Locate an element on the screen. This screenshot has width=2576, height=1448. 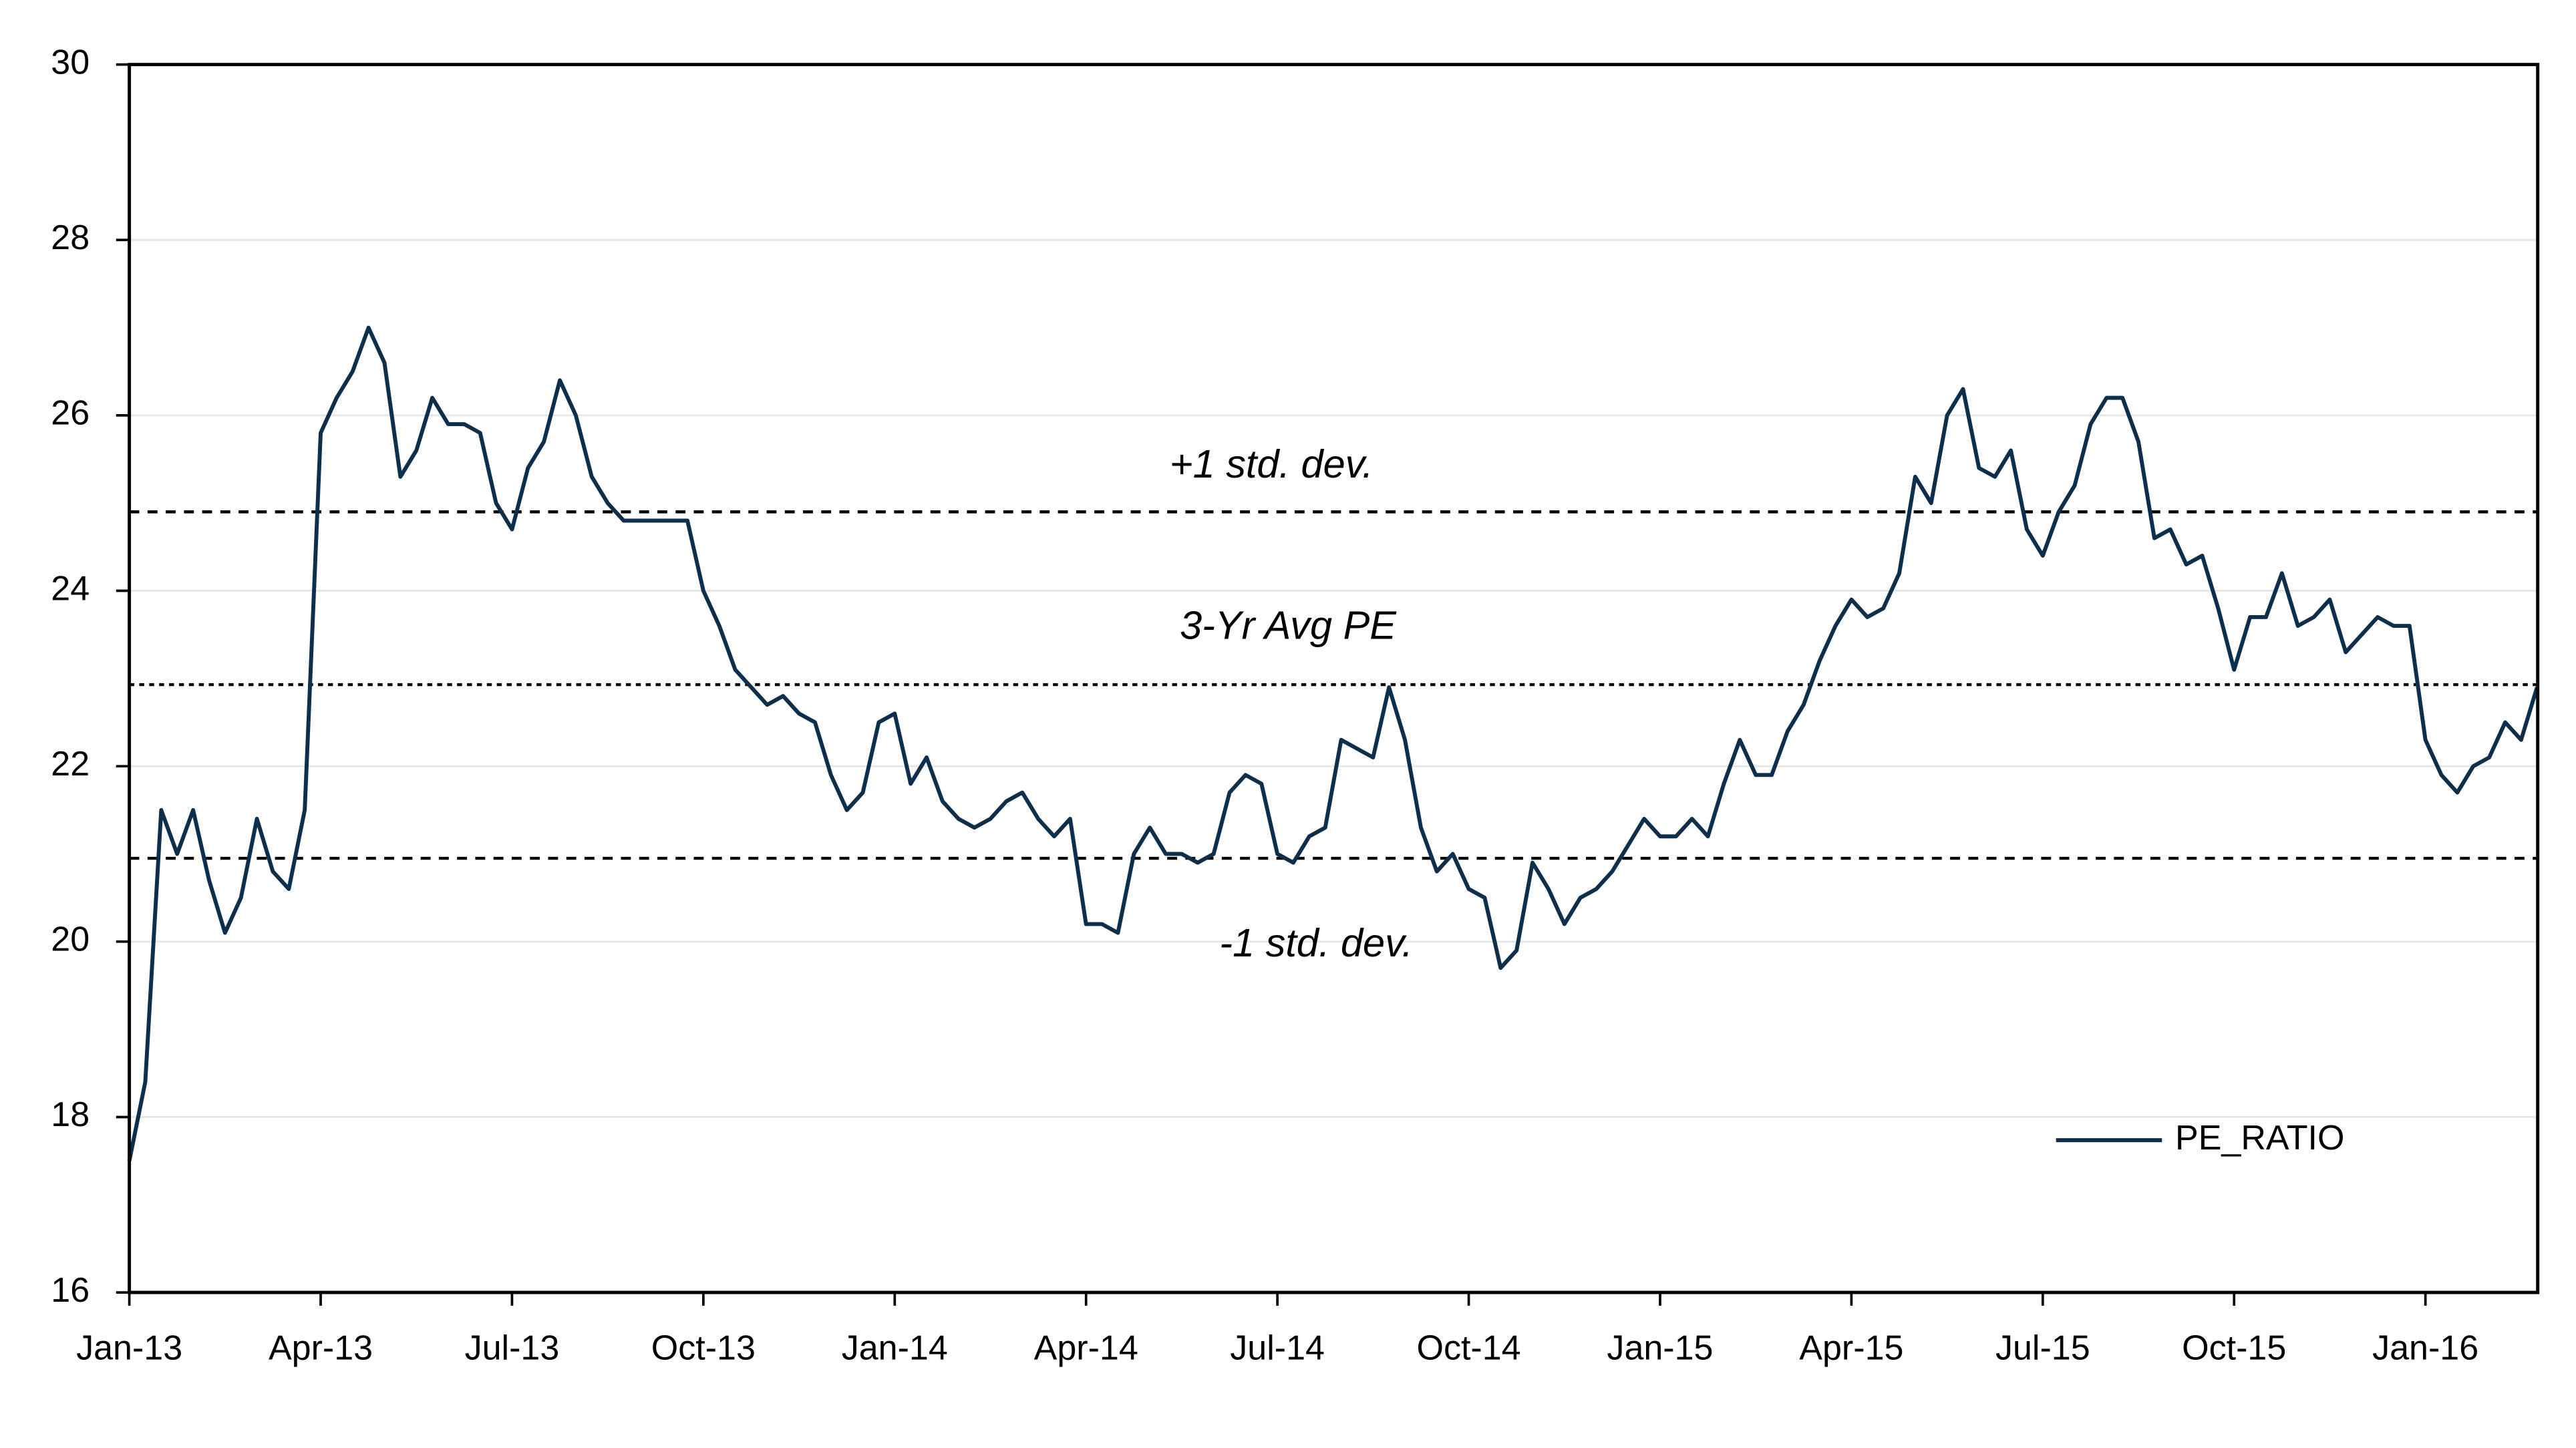
reference-label: +1 std. dev. is located at coordinates (1272, 463).